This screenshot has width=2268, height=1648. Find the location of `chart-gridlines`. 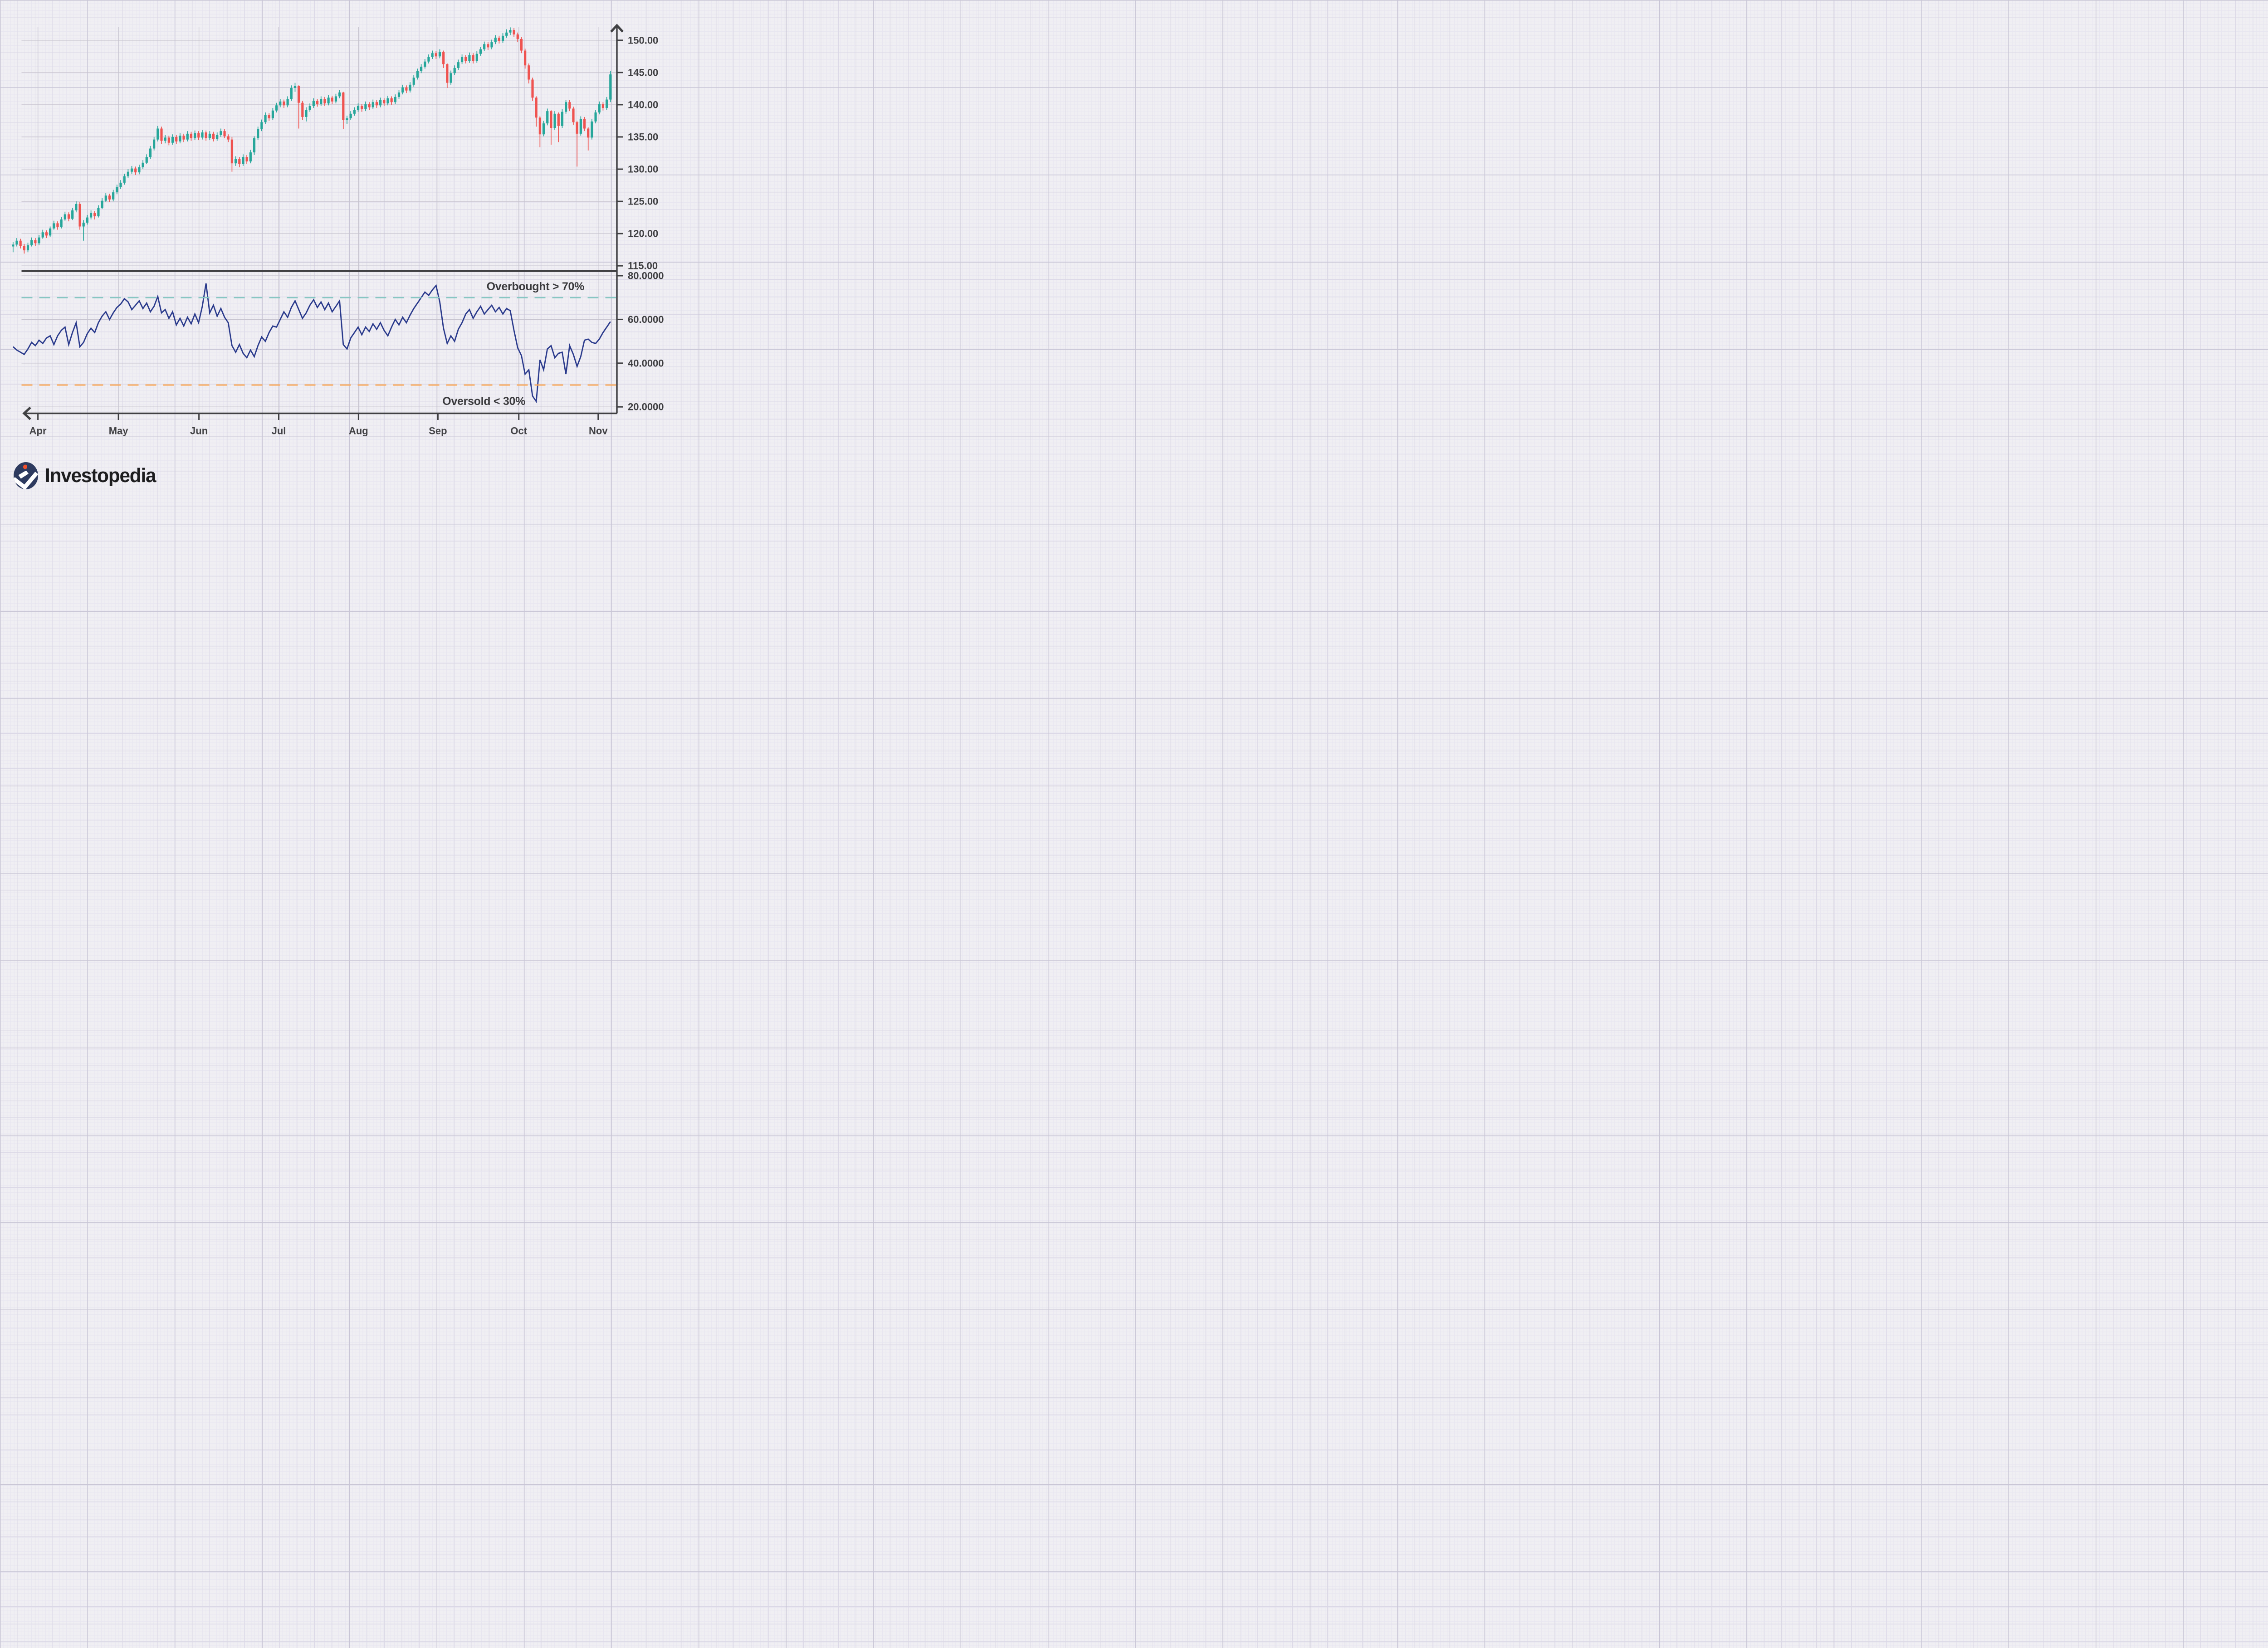

chart-gridlines is located at coordinates (319, 220).